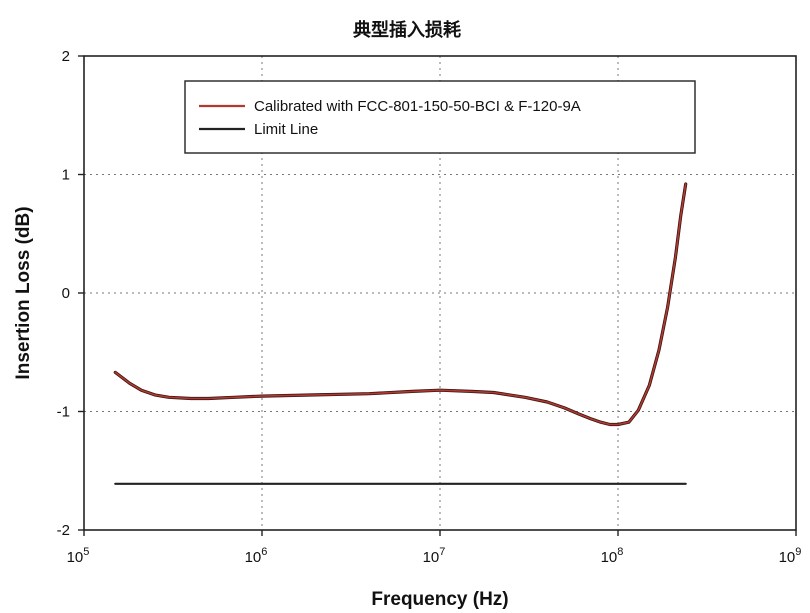 The image size is (810, 613). Describe the element at coordinates (66, 175) in the screenshot. I see `y-tick-label: 1` at that location.